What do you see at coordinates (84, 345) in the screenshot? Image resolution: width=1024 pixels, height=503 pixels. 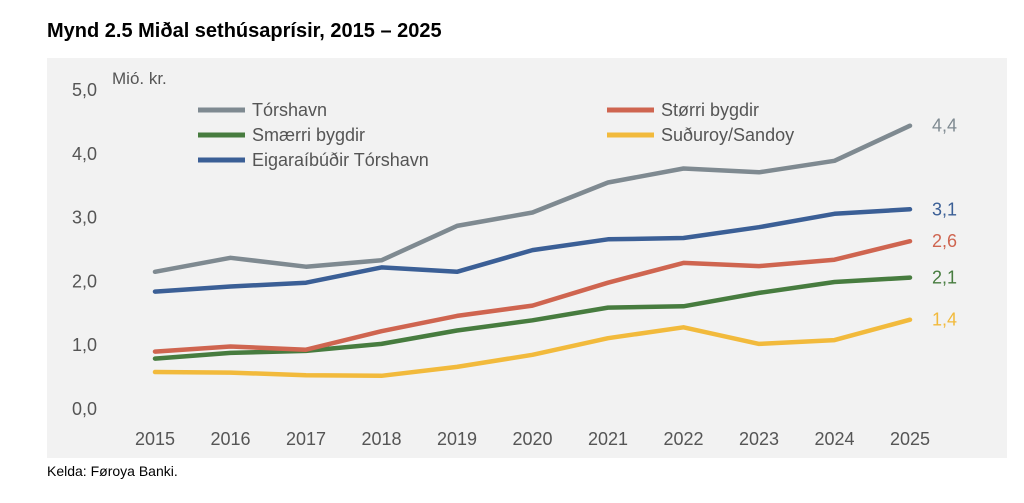 I see `y-tick-label: 1,0` at bounding box center [84, 345].